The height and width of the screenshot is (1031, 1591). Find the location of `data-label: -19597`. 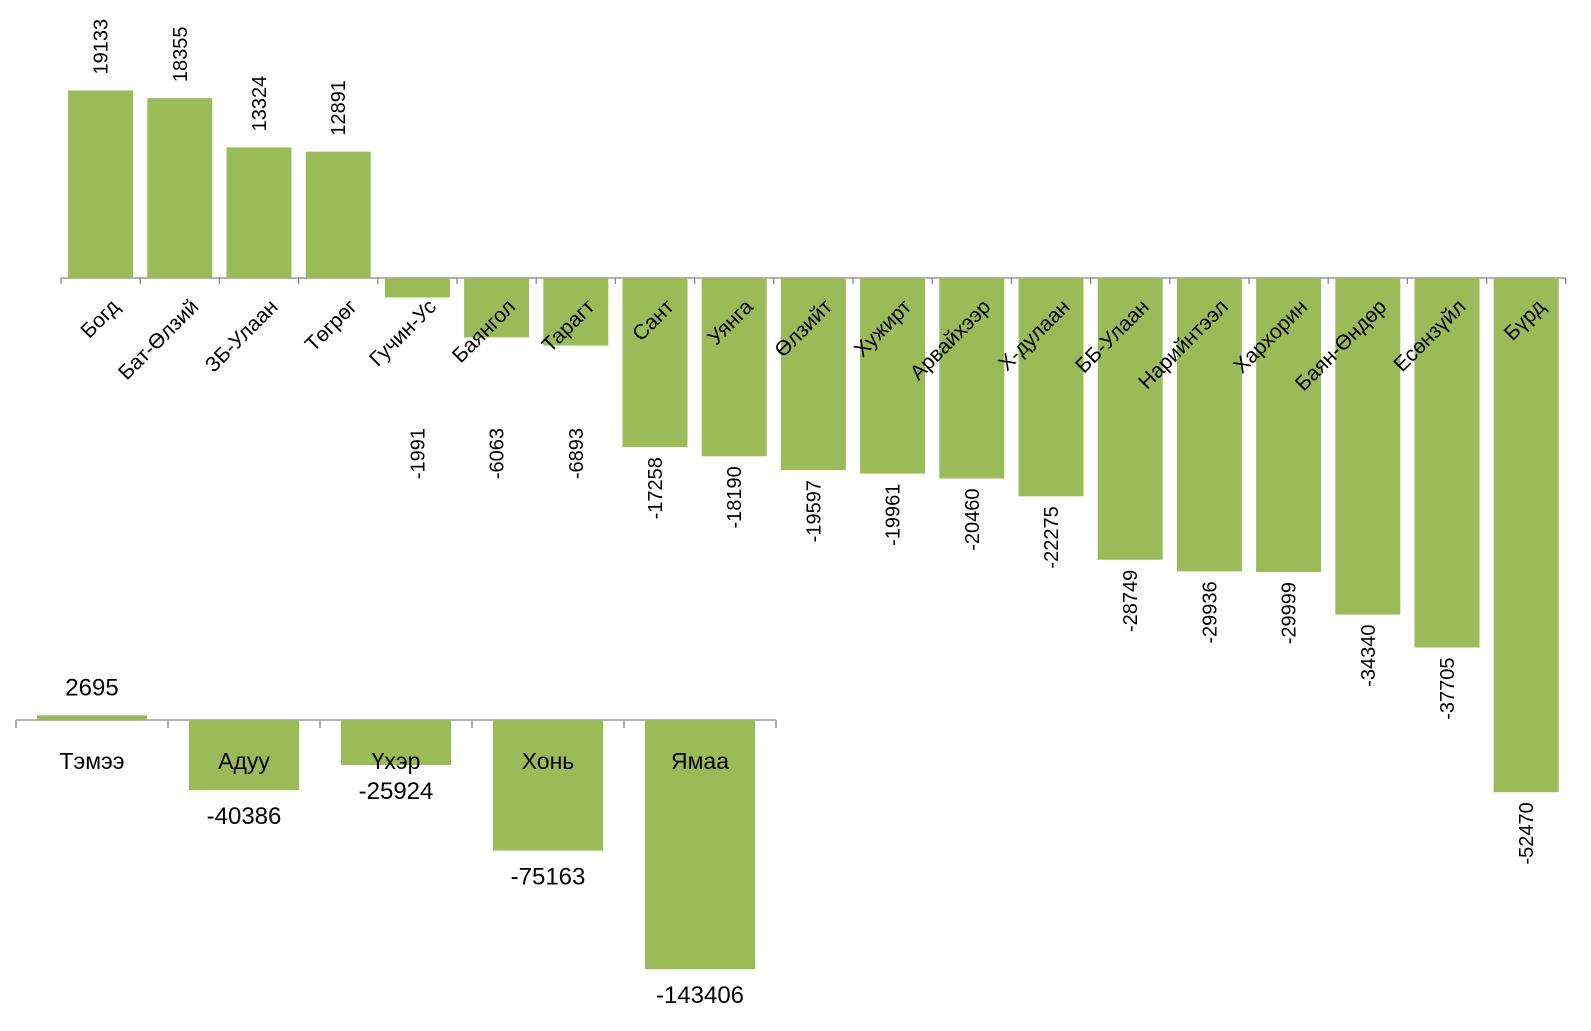

data-label: -19597 is located at coordinates (814, 511).